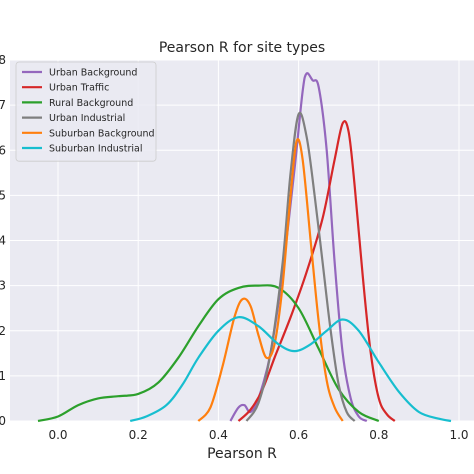  I want to click on x-tick-label: 0.2, so click(138, 435).